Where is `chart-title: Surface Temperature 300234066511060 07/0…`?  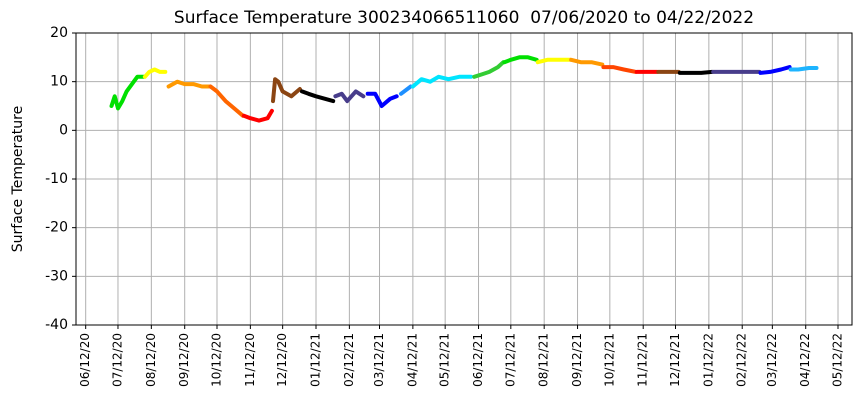 chart-title: Surface Temperature 300234066511060 07/0… is located at coordinates (464, 18).